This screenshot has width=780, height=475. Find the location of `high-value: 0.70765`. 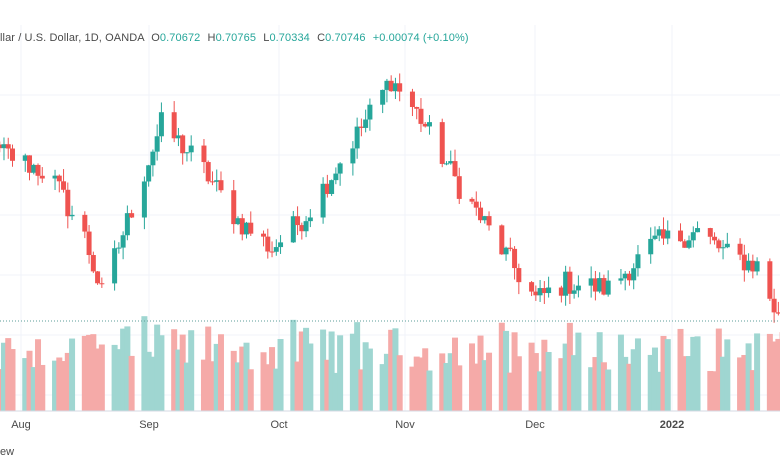

high-value: 0.70765 is located at coordinates (236, 38).